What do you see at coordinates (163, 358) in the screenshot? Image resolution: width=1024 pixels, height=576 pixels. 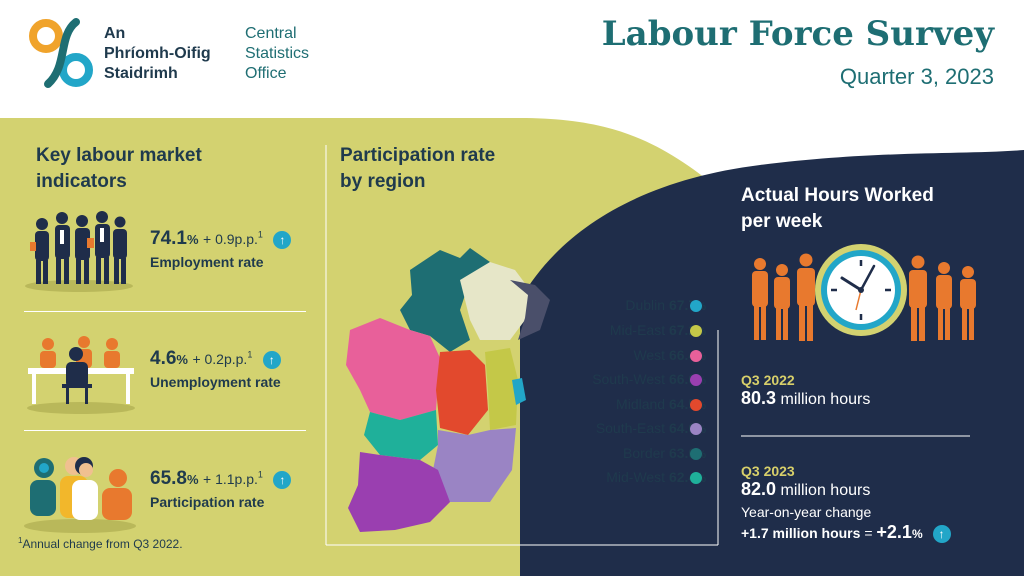 I see `unemployment-rate-value: 4.6` at bounding box center [163, 358].